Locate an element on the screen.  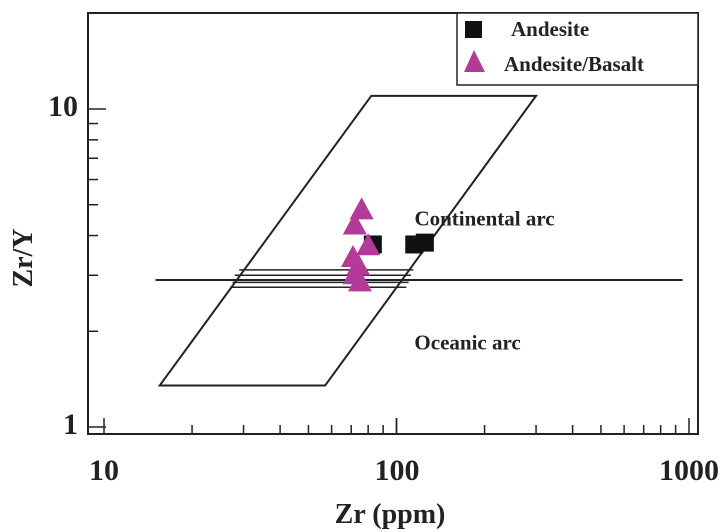
legend-box is located at coordinates (577, 49).